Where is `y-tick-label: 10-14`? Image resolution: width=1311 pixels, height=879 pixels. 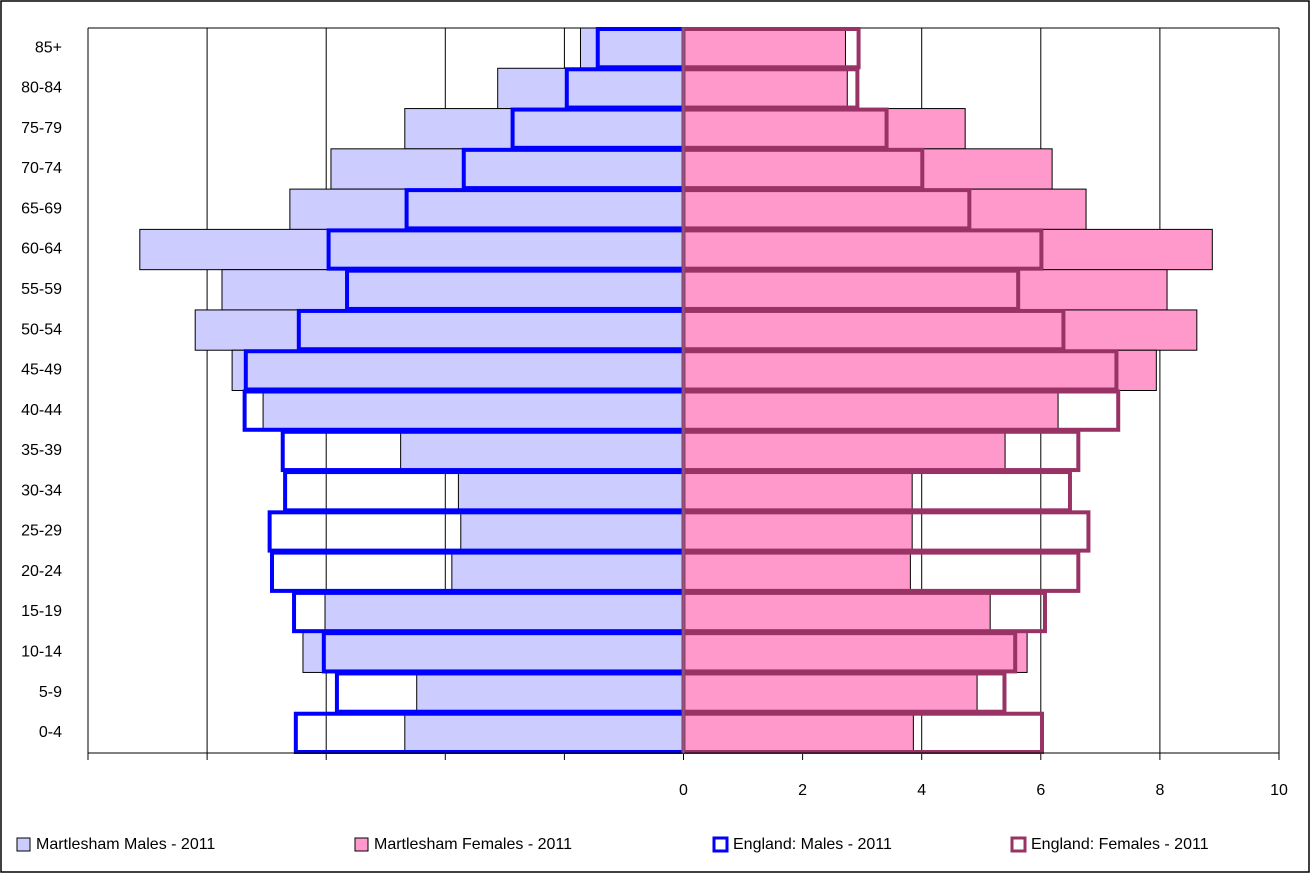 y-tick-label: 10-14 is located at coordinates (41, 652).